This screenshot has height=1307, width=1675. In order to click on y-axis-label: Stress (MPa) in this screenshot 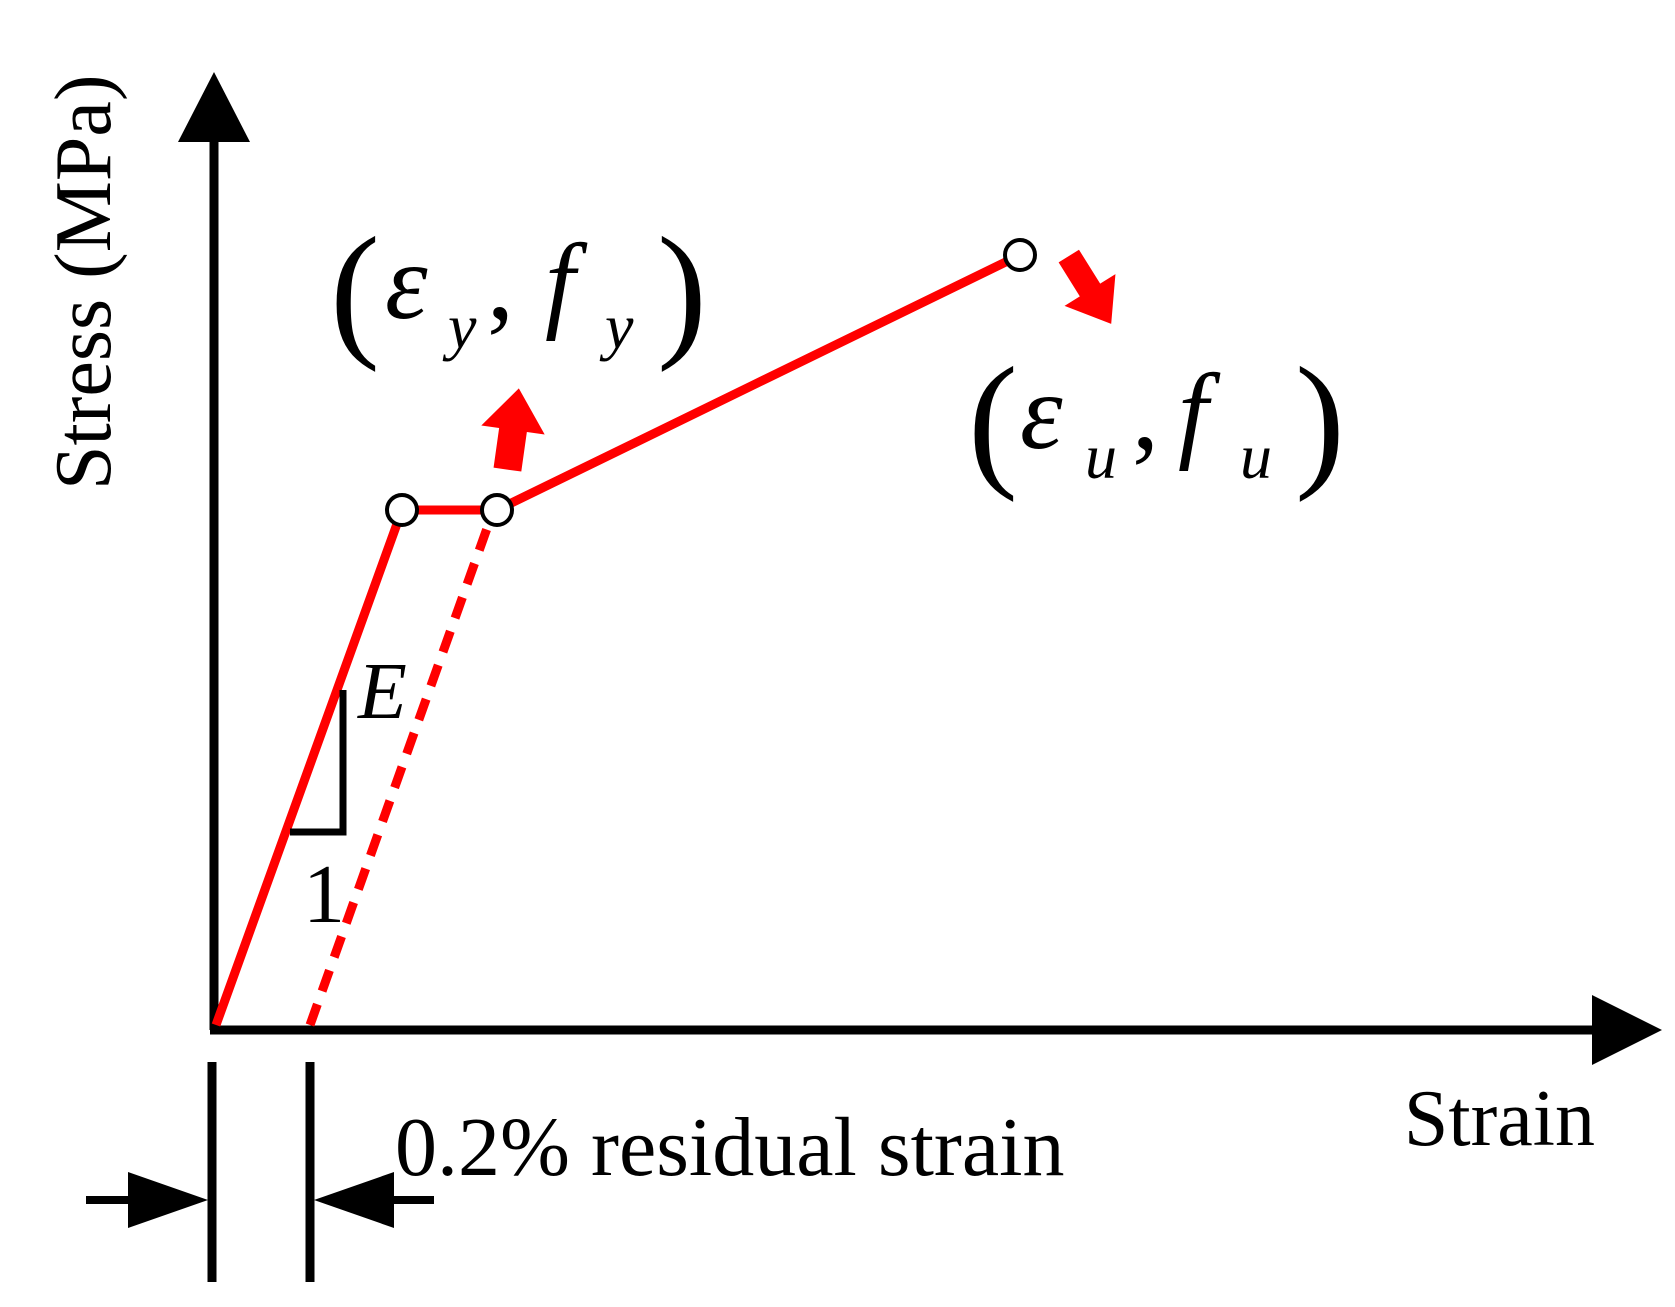, I will do `click(84, 282)`.